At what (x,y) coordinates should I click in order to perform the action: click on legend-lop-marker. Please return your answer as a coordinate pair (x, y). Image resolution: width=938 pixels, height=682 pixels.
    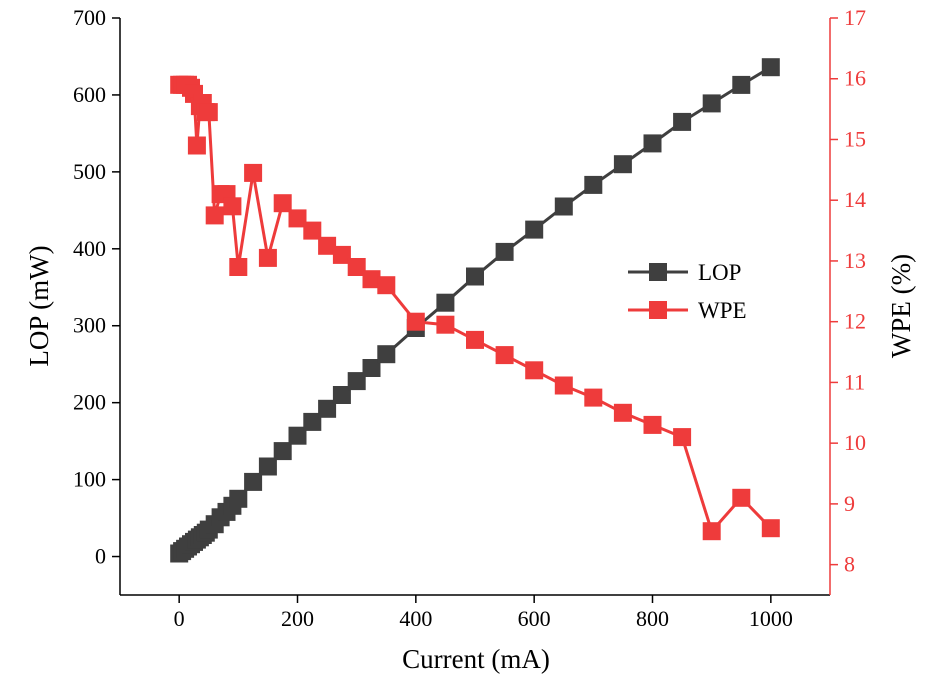
    Looking at the image, I should click on (658, 272).